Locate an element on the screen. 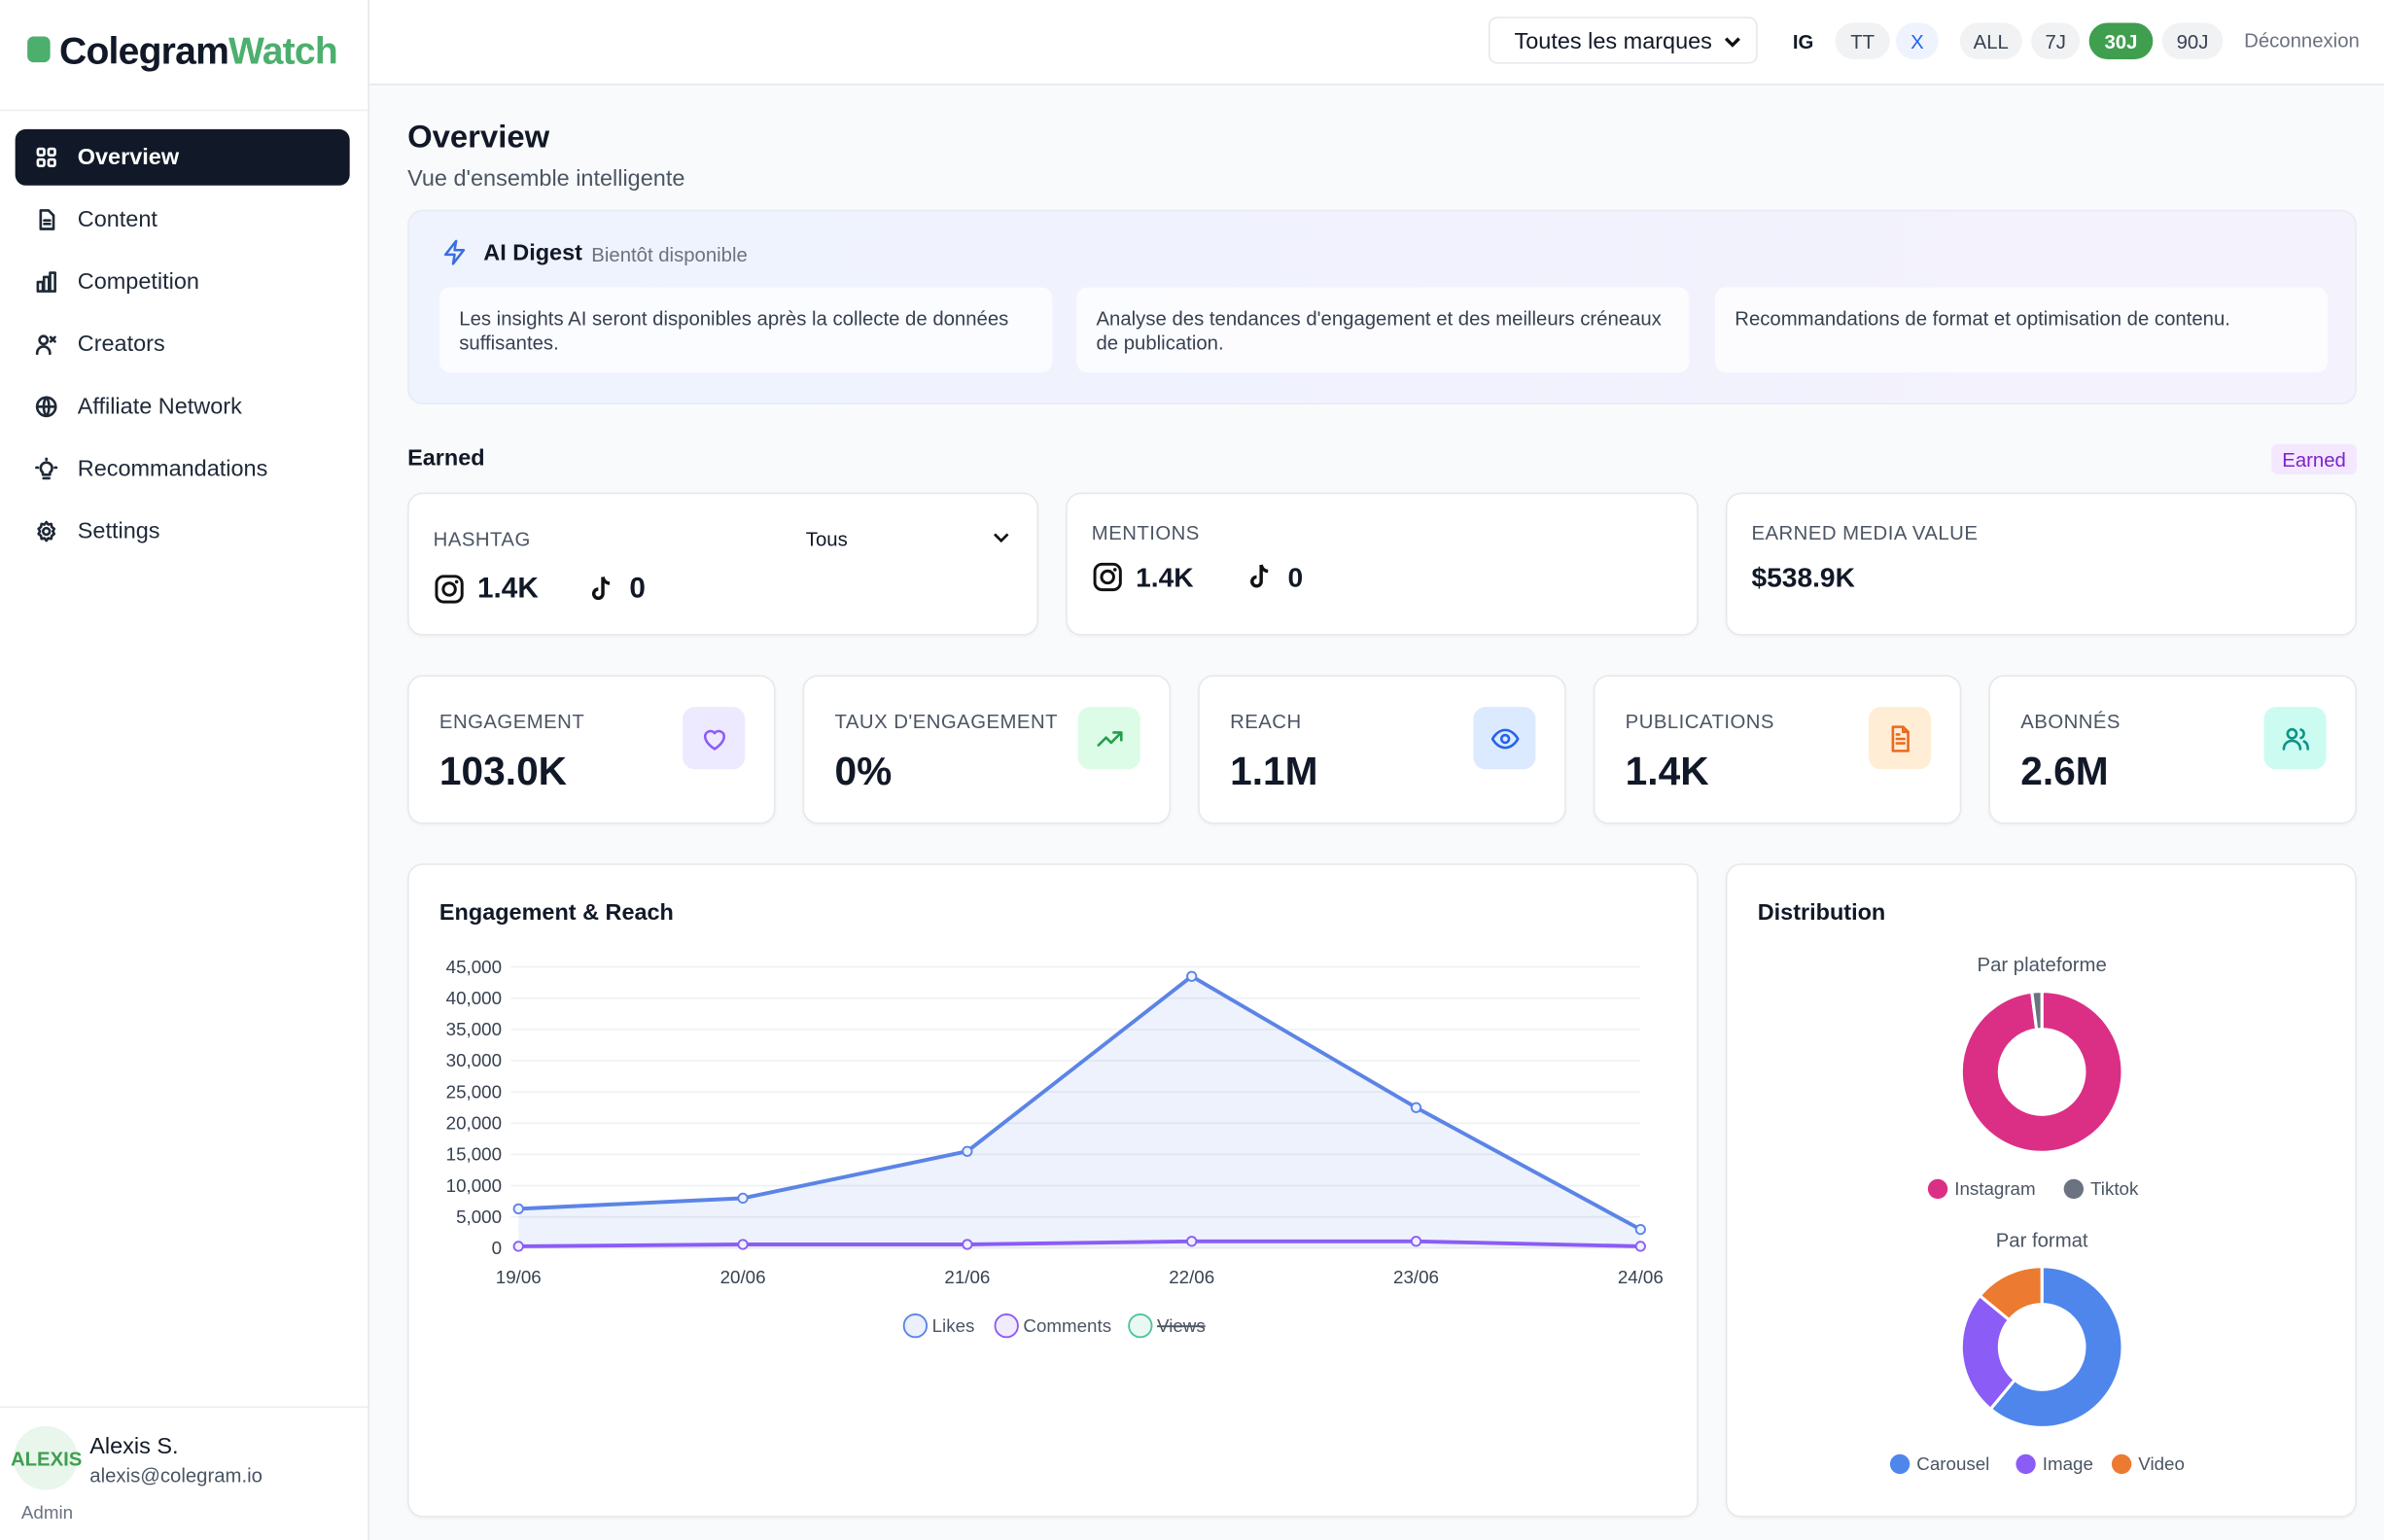 The height and width of the screenshot is (1540, 2384). nav-label: Competition is located at coordinates (138, 282).